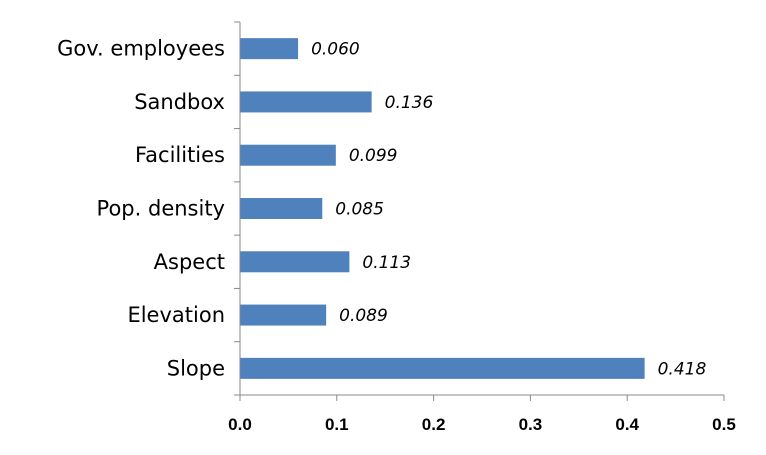  I want to click on x-tick-label: 0.0, so click(240, 424).